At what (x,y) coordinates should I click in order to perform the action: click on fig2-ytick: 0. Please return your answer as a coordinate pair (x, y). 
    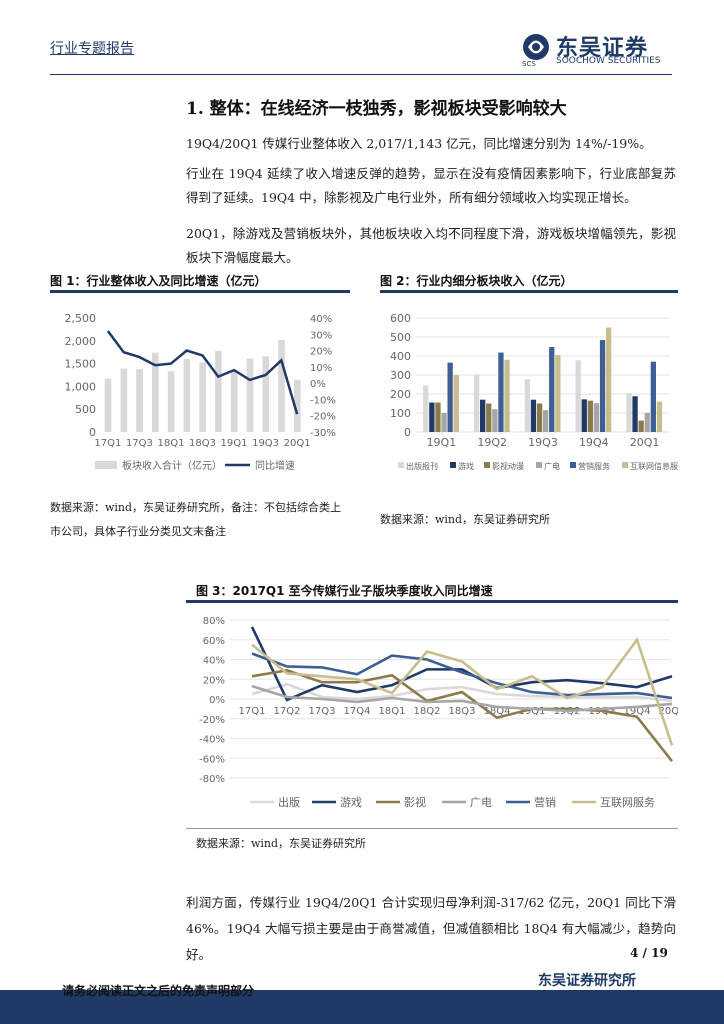
    Looking at the image, I should click on (407, 432).